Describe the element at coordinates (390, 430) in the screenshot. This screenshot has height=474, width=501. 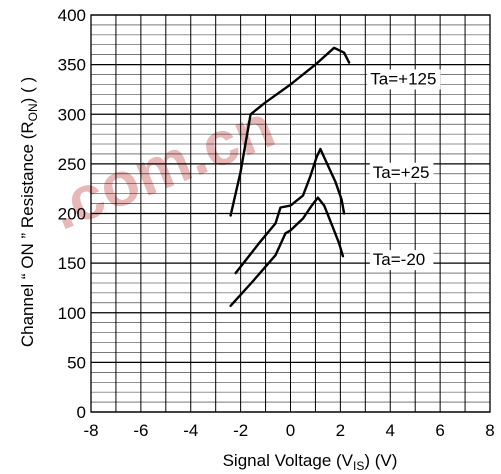
I see `x-tick-label: 4` at that location.